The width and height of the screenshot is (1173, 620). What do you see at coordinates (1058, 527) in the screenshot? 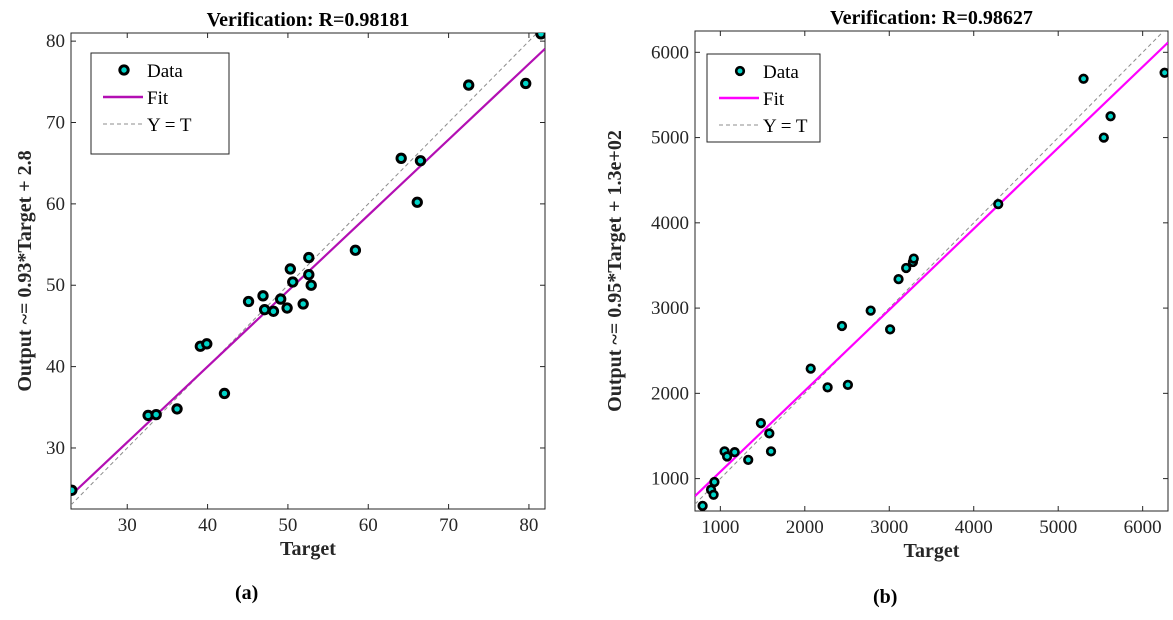
I see `x-tick-label: 5000` at bounding box center [1058, 527].